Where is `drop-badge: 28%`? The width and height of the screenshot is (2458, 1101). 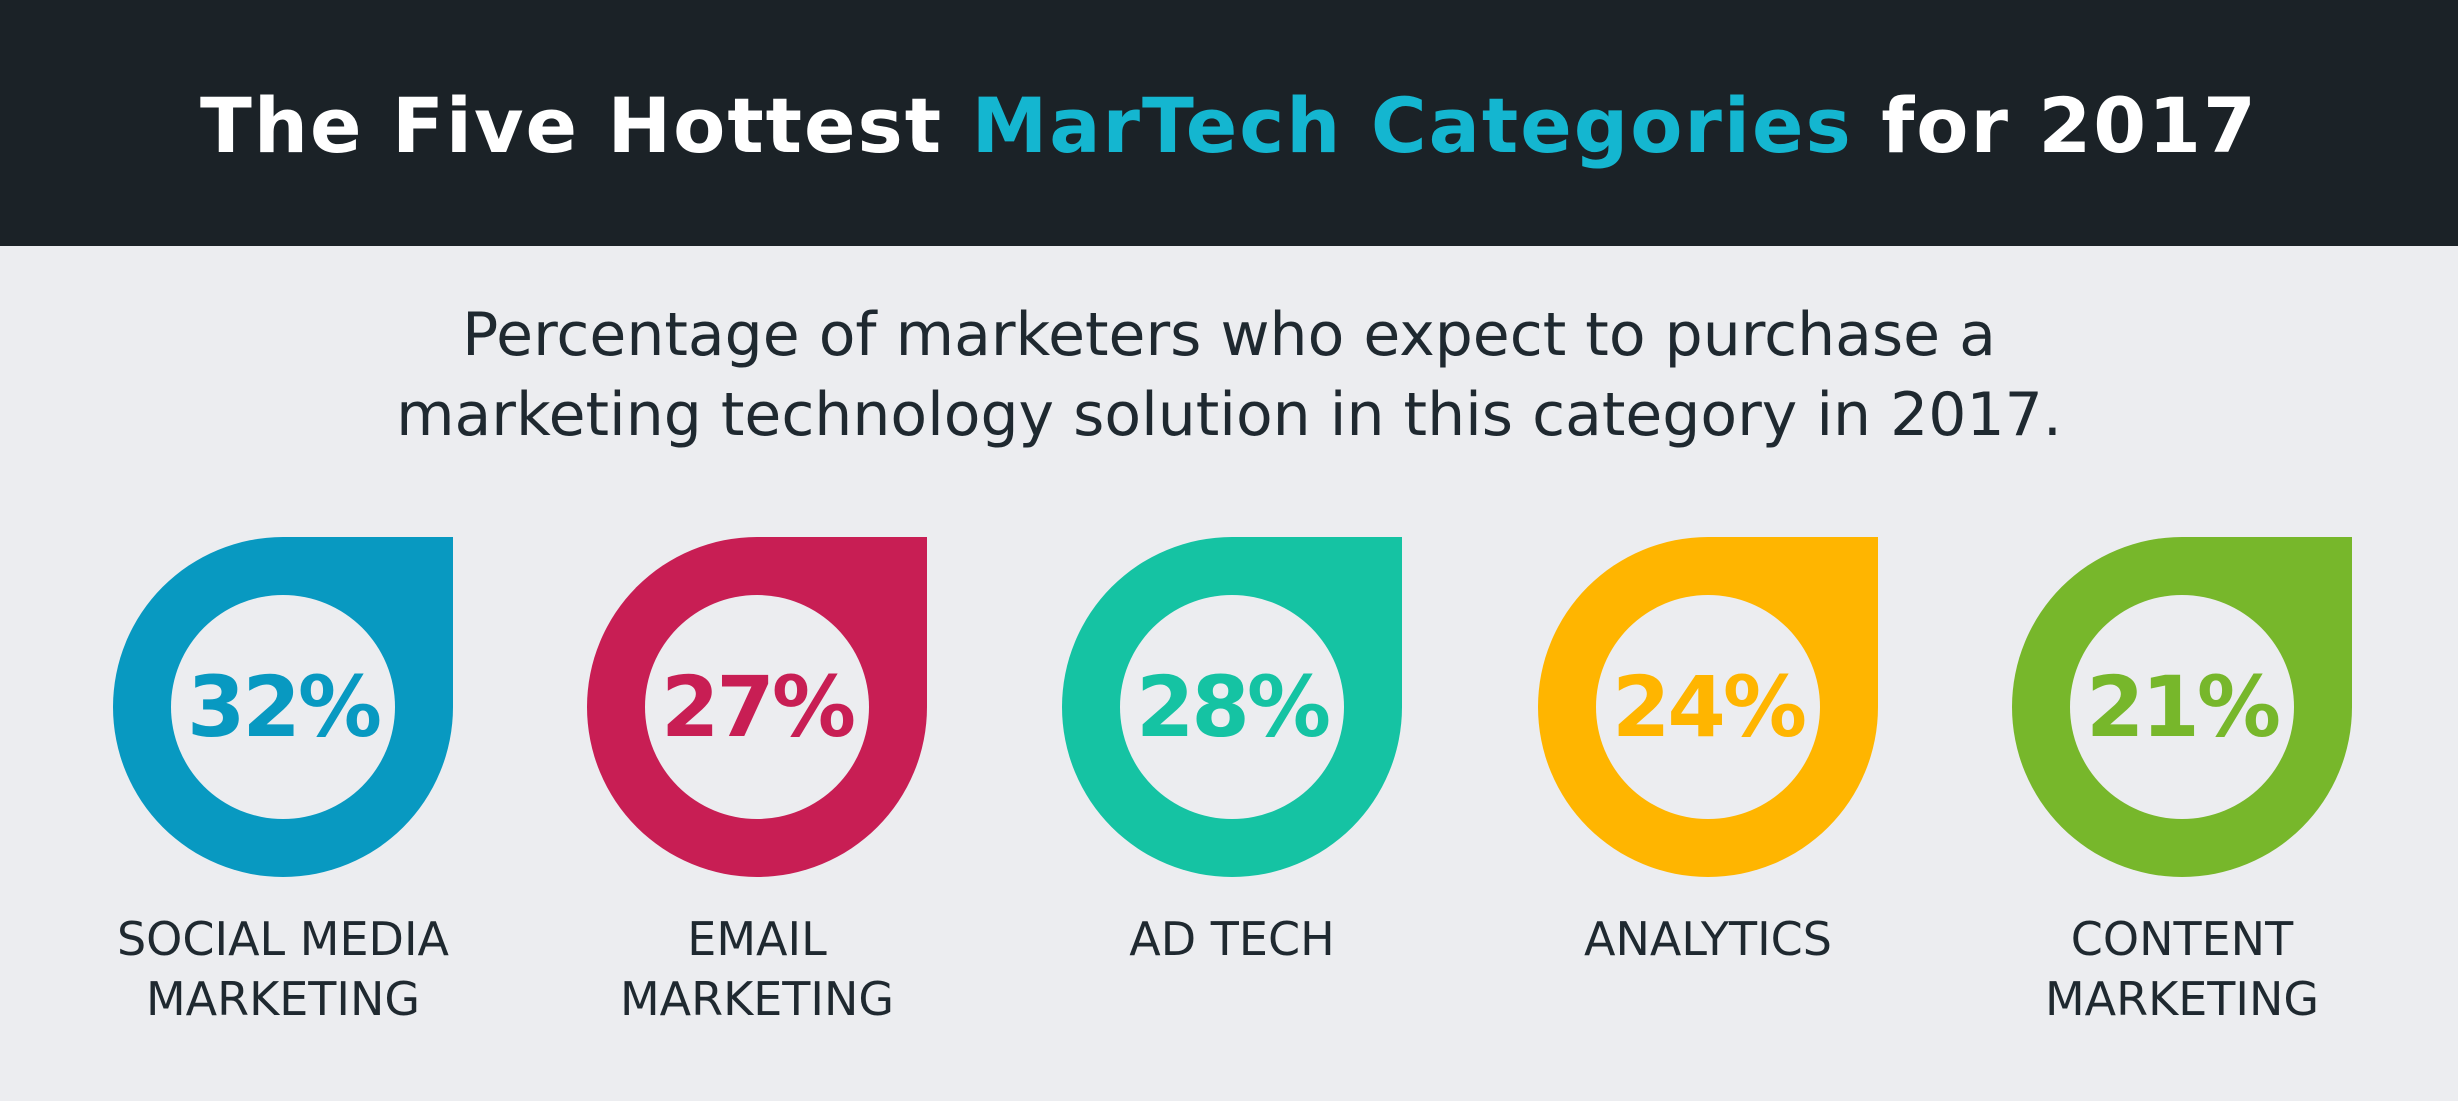
drop-badge: 28% is located at coordinates (1232, 707).